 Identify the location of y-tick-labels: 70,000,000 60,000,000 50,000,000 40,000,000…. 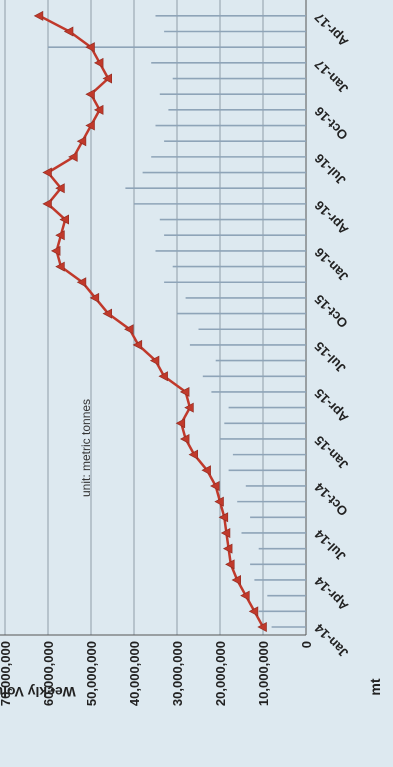
(157, 673).